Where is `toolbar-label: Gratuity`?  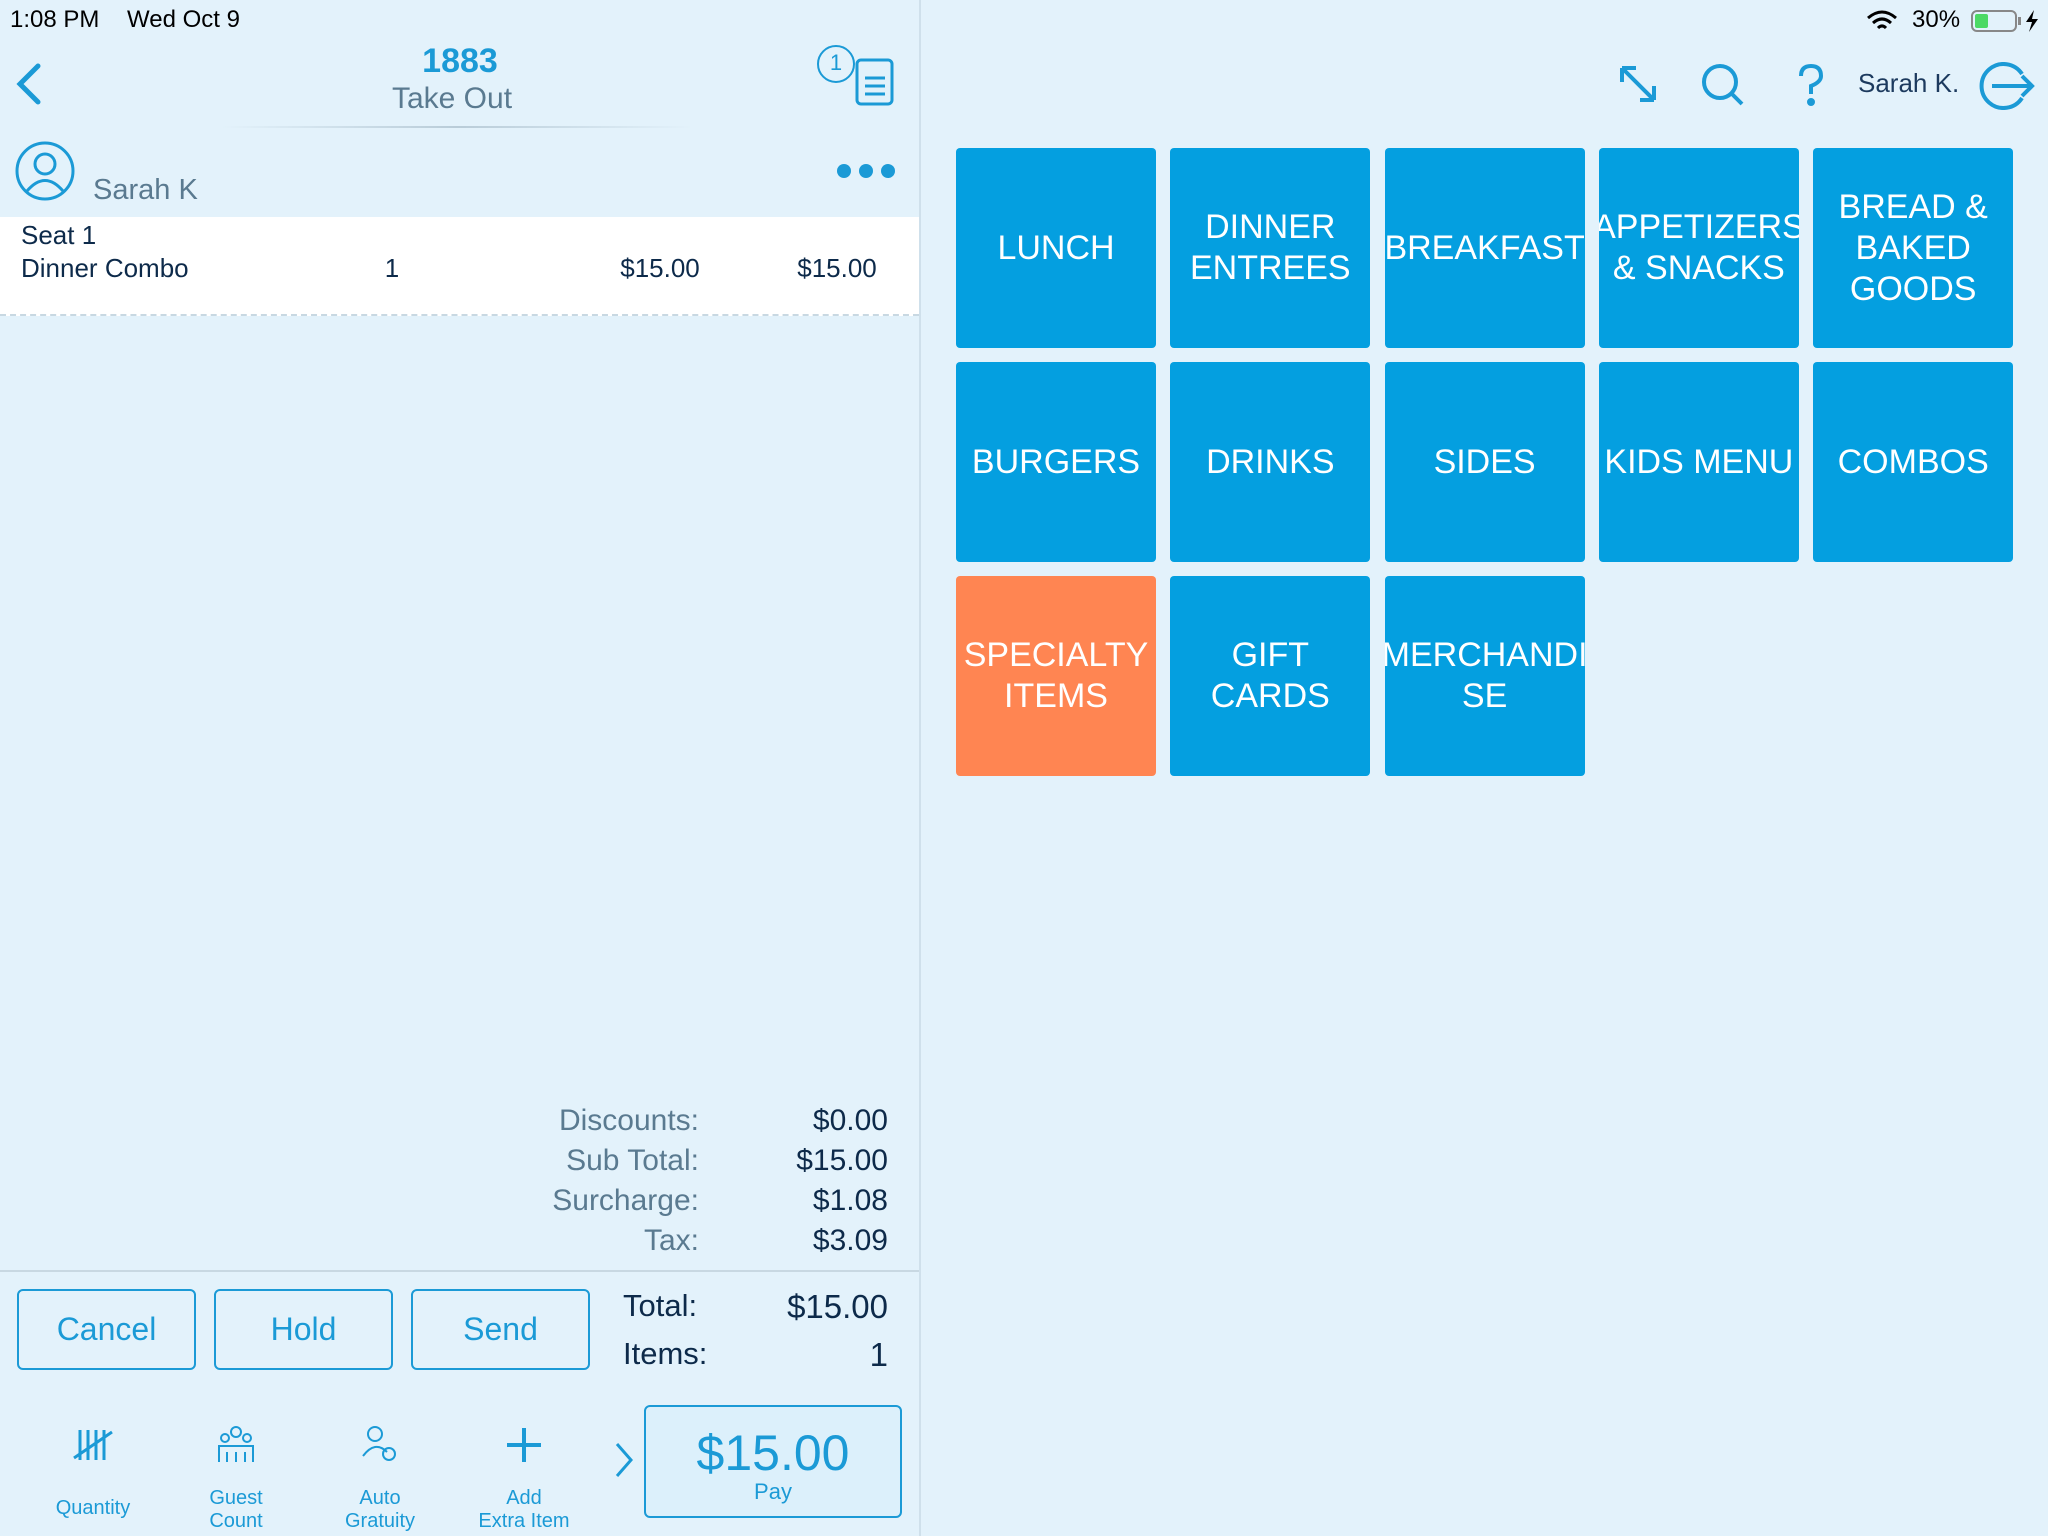
toolbar-label: Gratuity is located at coordinates (380, 1521).